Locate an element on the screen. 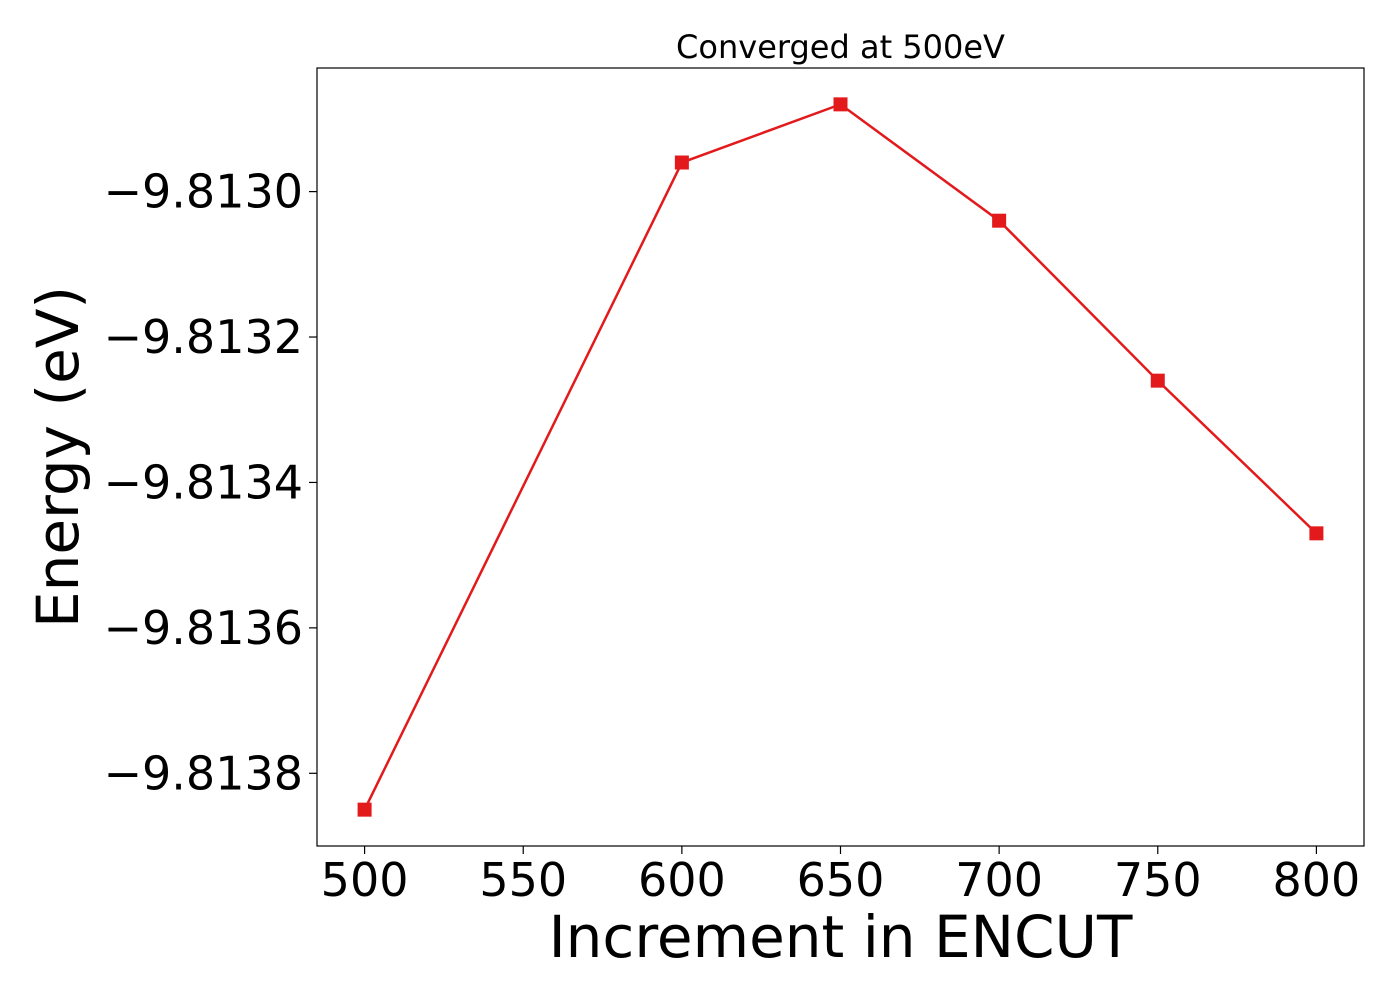 This screenshot has width=1400, height=1000. chart-title: Converged at 500eV is located at coordinates (840, 47).